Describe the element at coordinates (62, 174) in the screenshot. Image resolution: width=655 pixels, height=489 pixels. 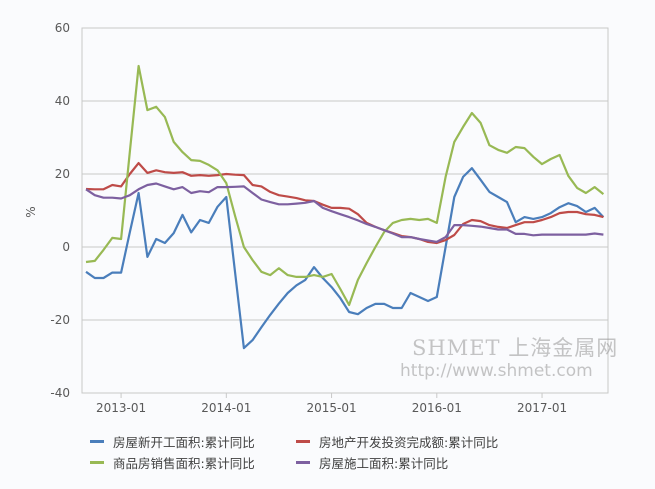
I see `y-tick-label: 20` at that location.